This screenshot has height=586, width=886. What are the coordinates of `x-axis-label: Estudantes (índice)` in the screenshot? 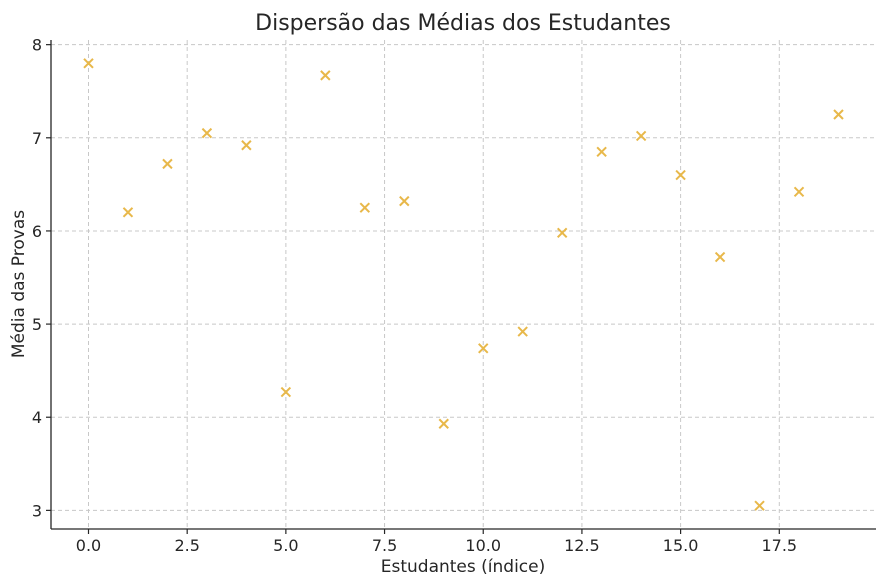 It's located at (463, 567).